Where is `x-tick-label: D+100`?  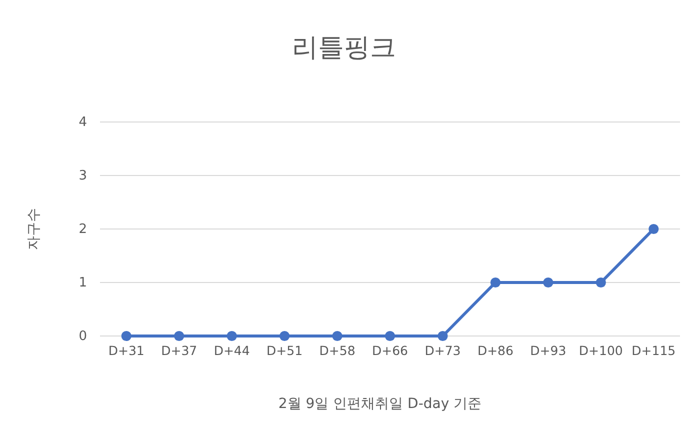 x-tick-label: D+100 is located at coordinates (600, 350).